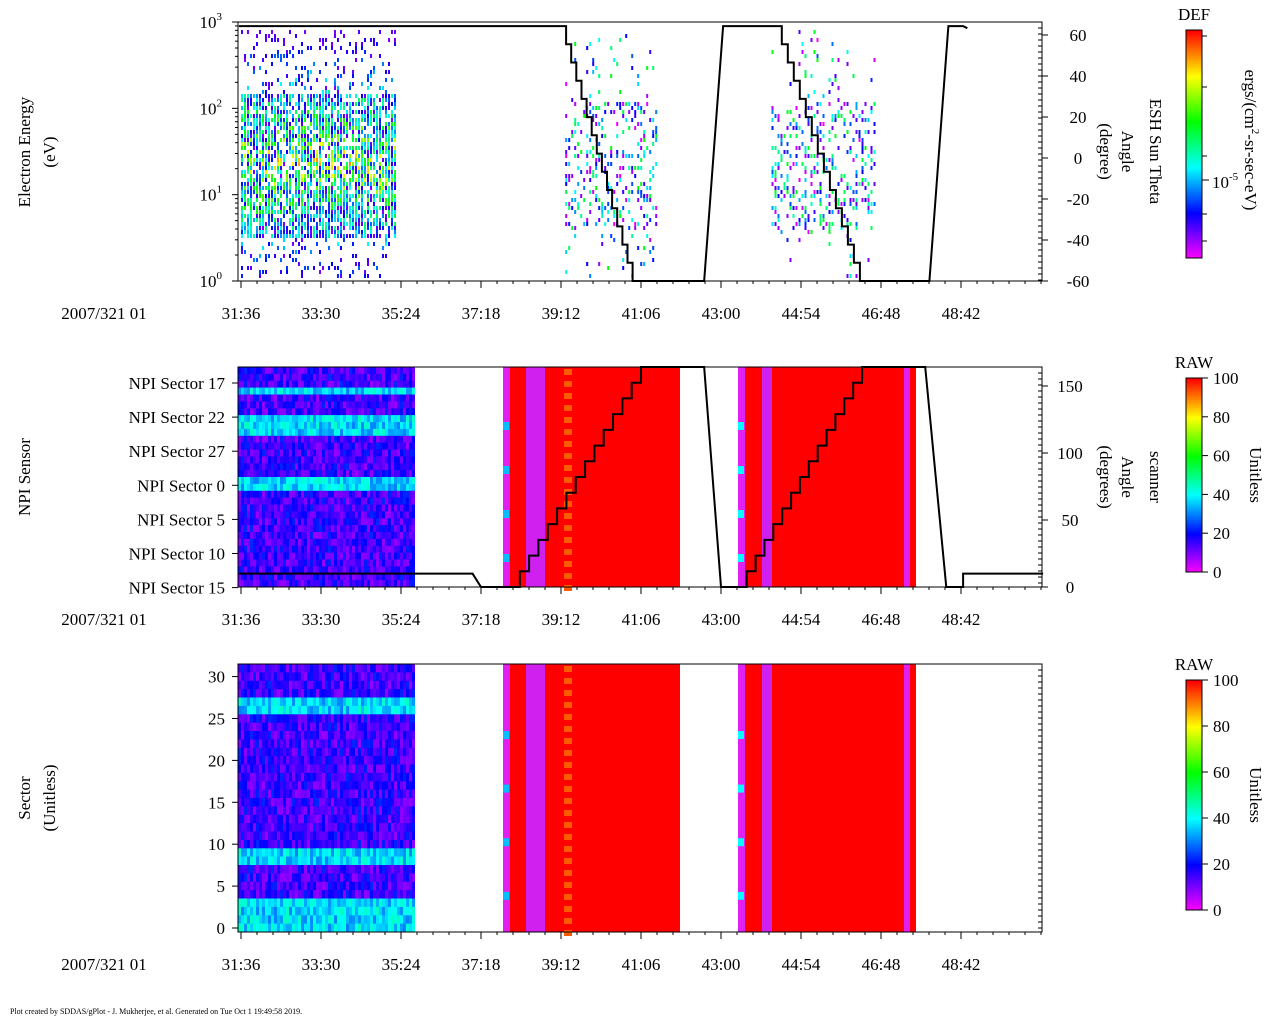  Describe the element at coordinates (241, 313) in the screenshot. I see `x-tick-label: 31:36` at that location.